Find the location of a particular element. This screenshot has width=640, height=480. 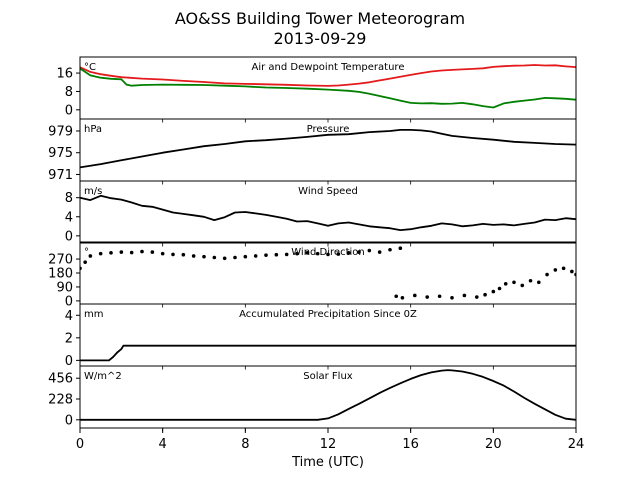

y-tick-label: 228 is located at coordinates (60, 400).